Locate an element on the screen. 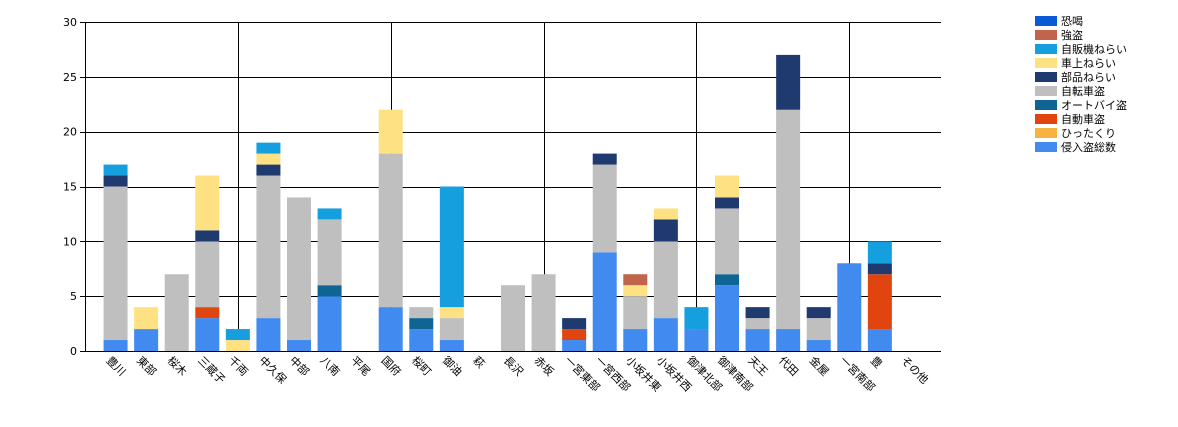 Image resolution: width=1178 pixels, height=427 pixels. legend-label: 自販機ねらい is located at coordinates (1094, 49).